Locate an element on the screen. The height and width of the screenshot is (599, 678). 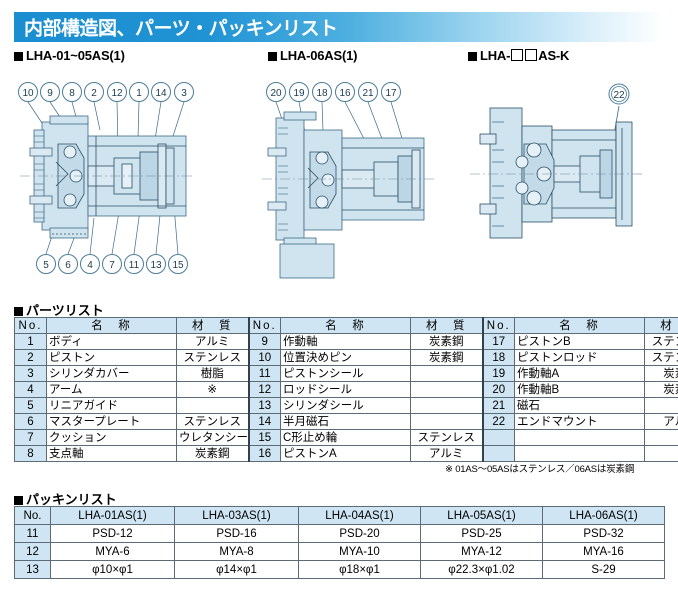
table-row: 6 マスタープレート ステンレス 14 半月磁石 22 エンドマウント アルミ is located at coordinates (346, 421).